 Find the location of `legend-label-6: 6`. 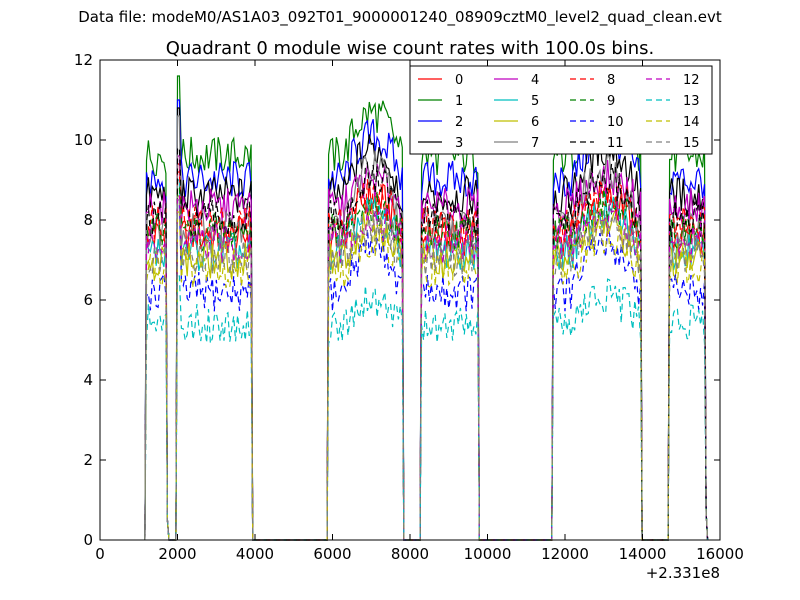

legend-label-6: 6 is located at coordinates (535, 122).